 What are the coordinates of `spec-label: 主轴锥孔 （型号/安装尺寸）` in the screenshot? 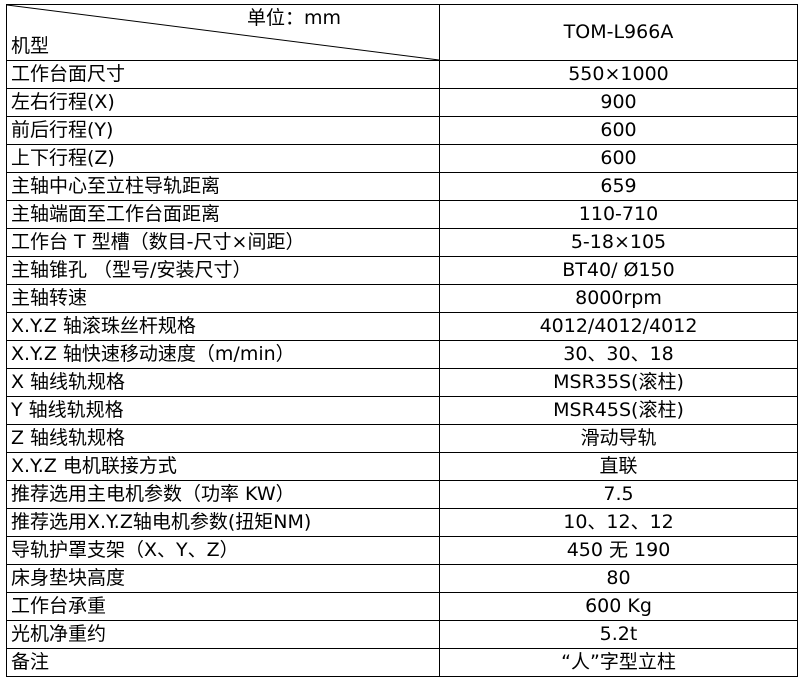 It's located at (223, 270).